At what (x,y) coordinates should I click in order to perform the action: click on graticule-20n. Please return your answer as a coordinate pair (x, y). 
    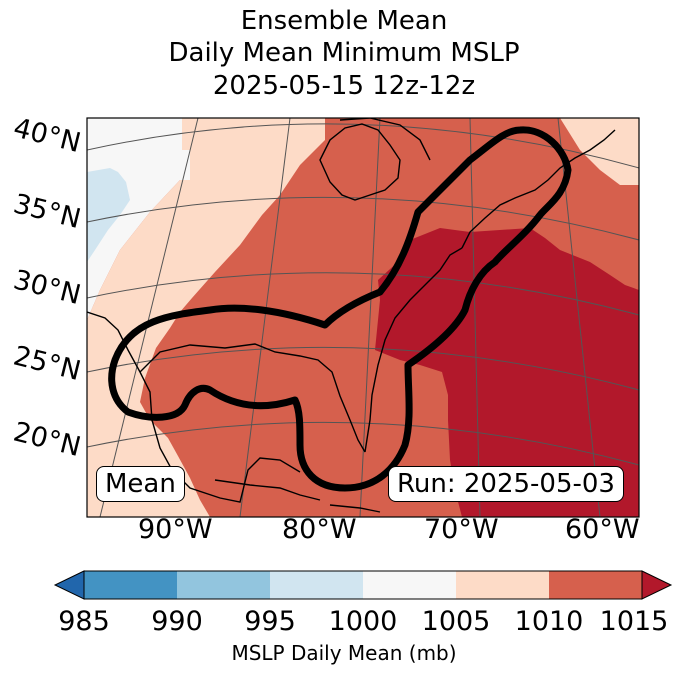
    Looking at the image, I should click on (363, 443).